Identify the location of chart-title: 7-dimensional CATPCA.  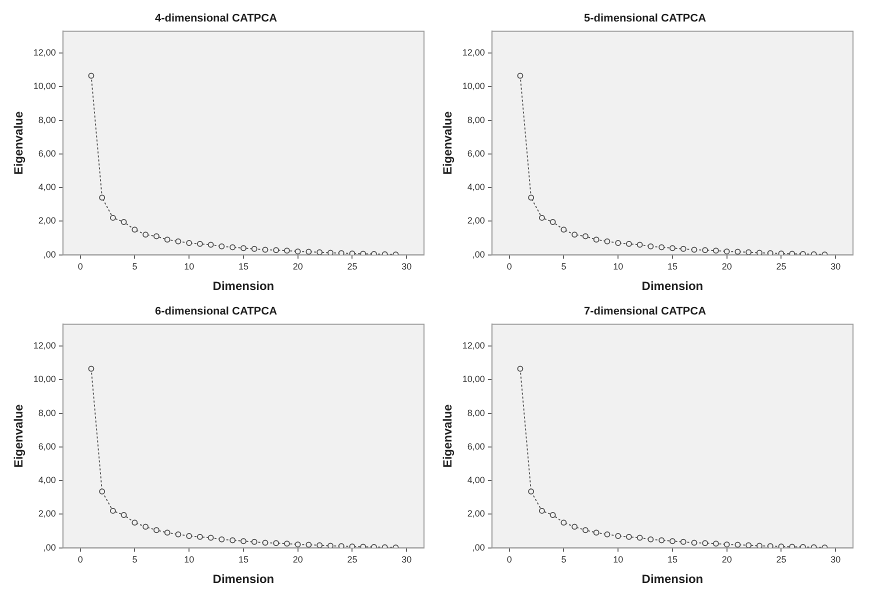
(645, 312).